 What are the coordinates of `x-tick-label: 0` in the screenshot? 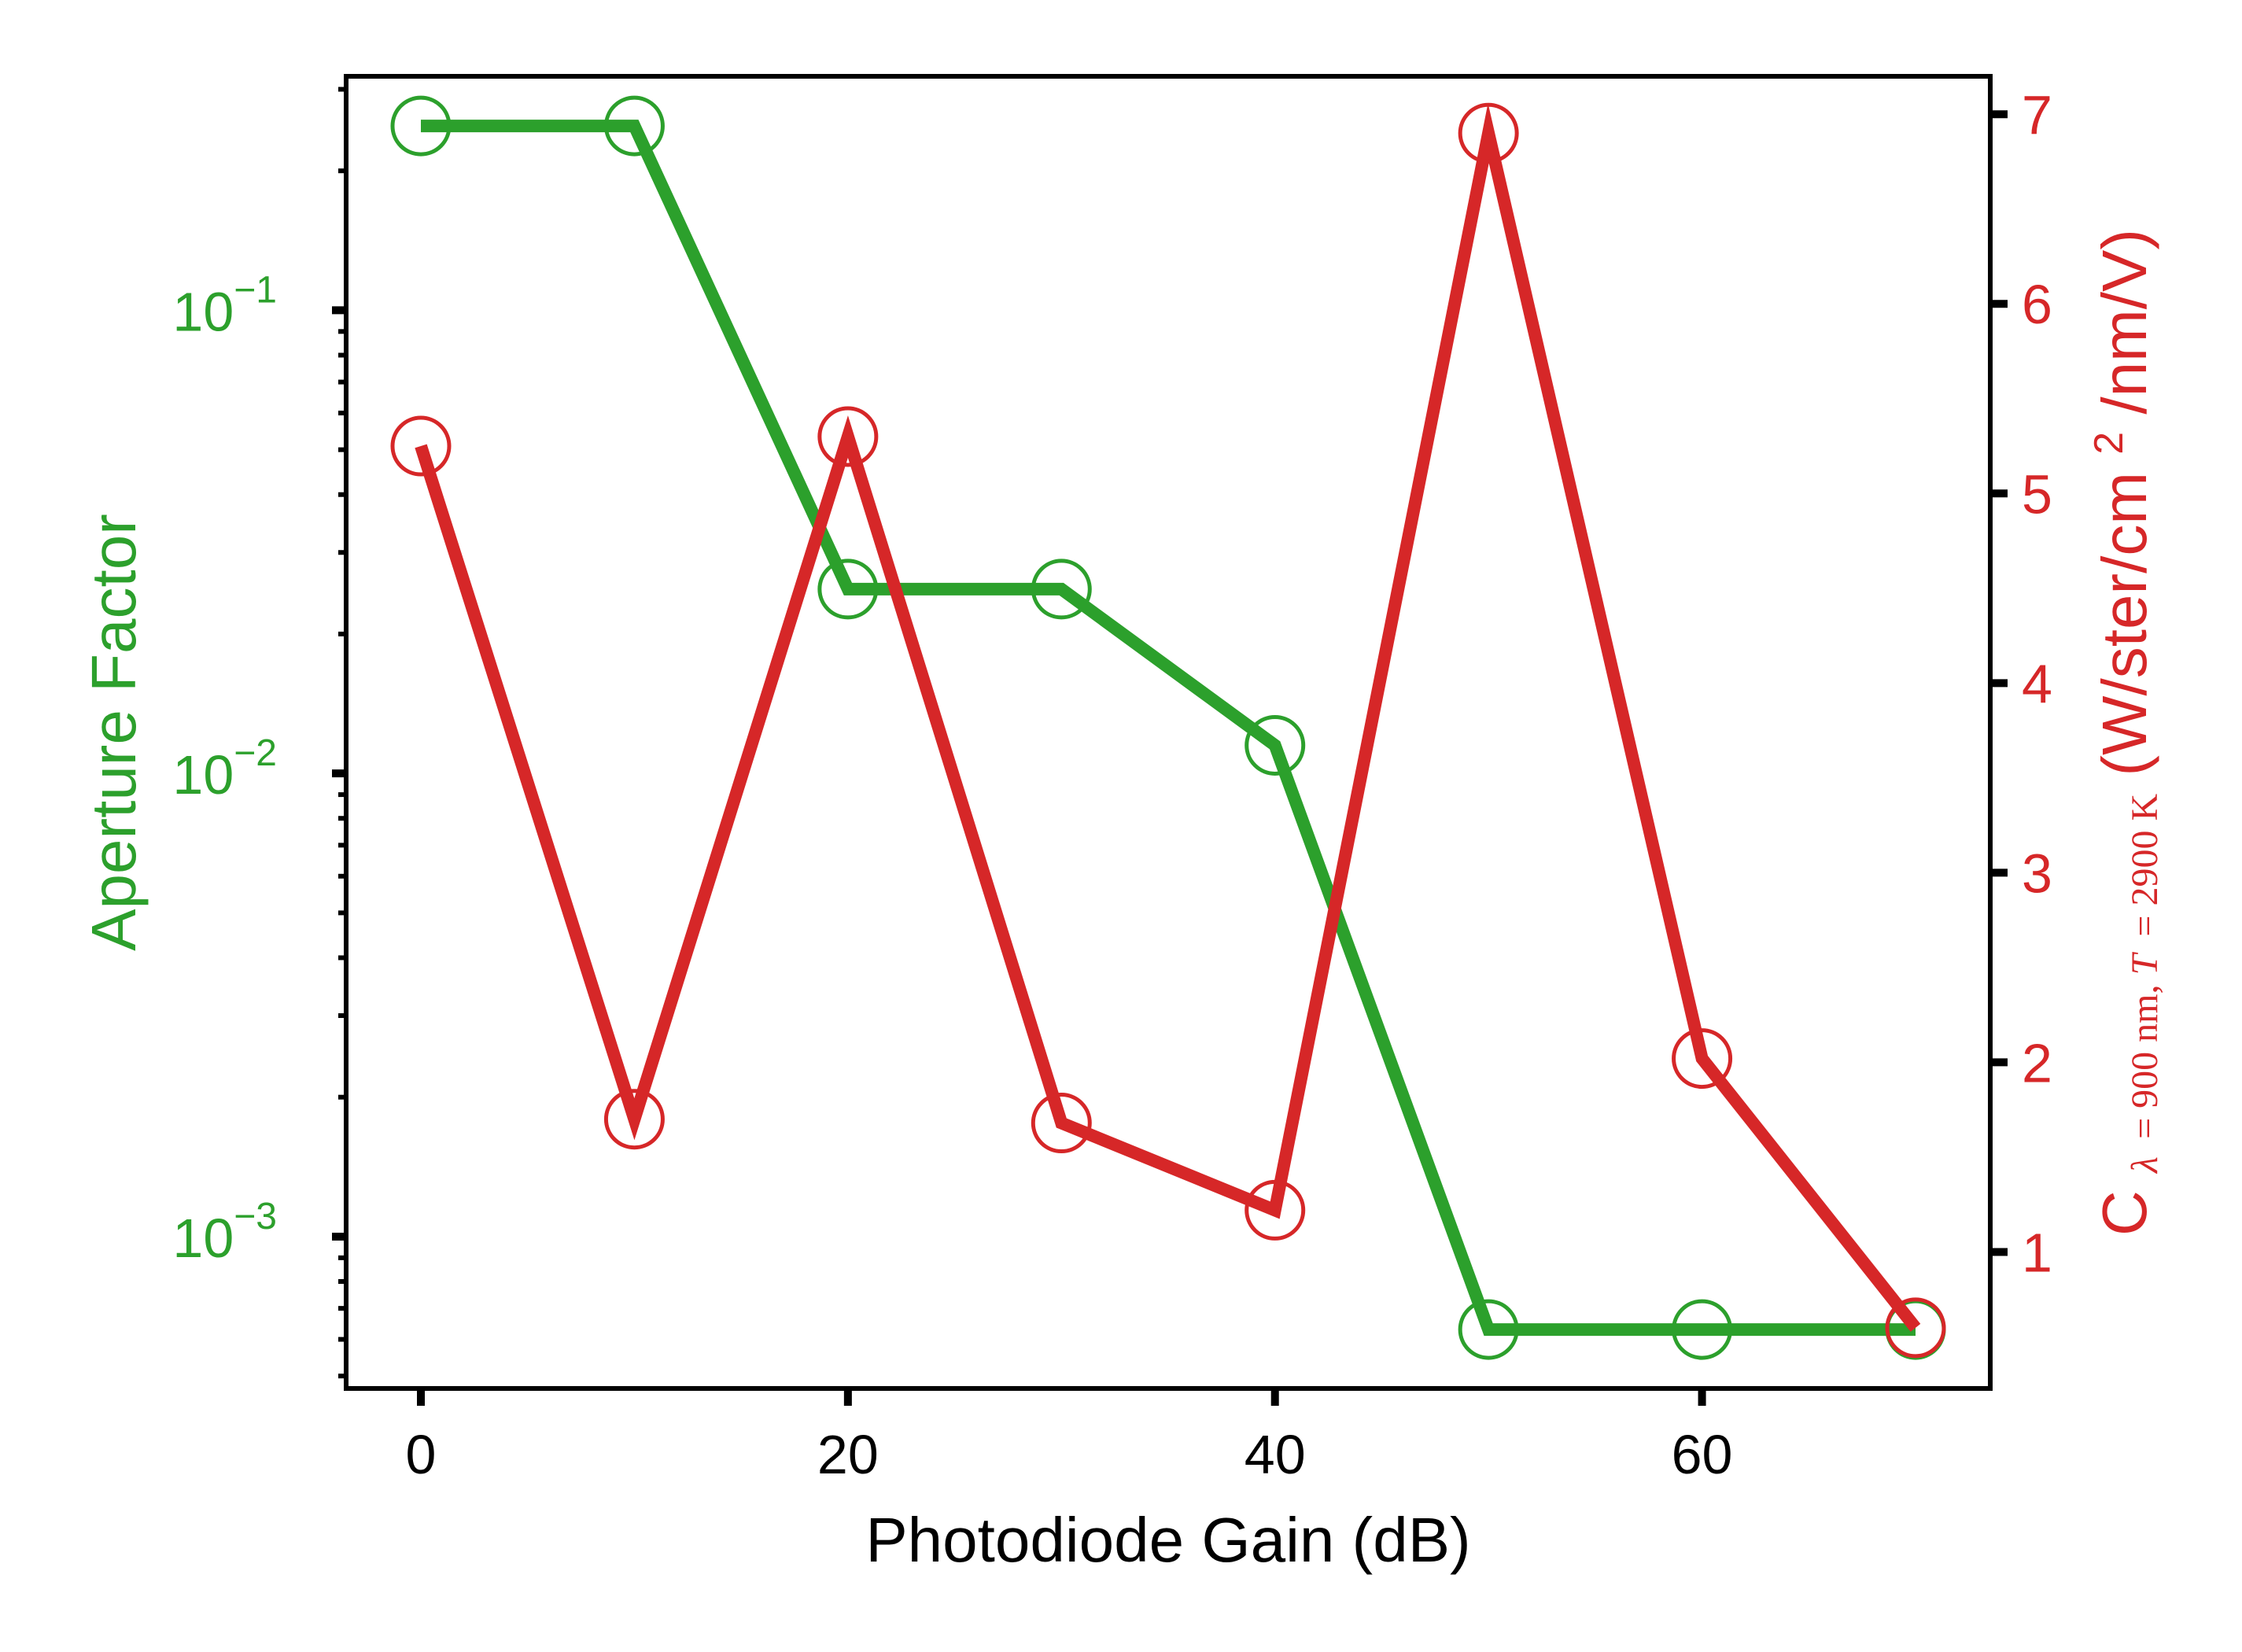 It's located at (421, 1454).